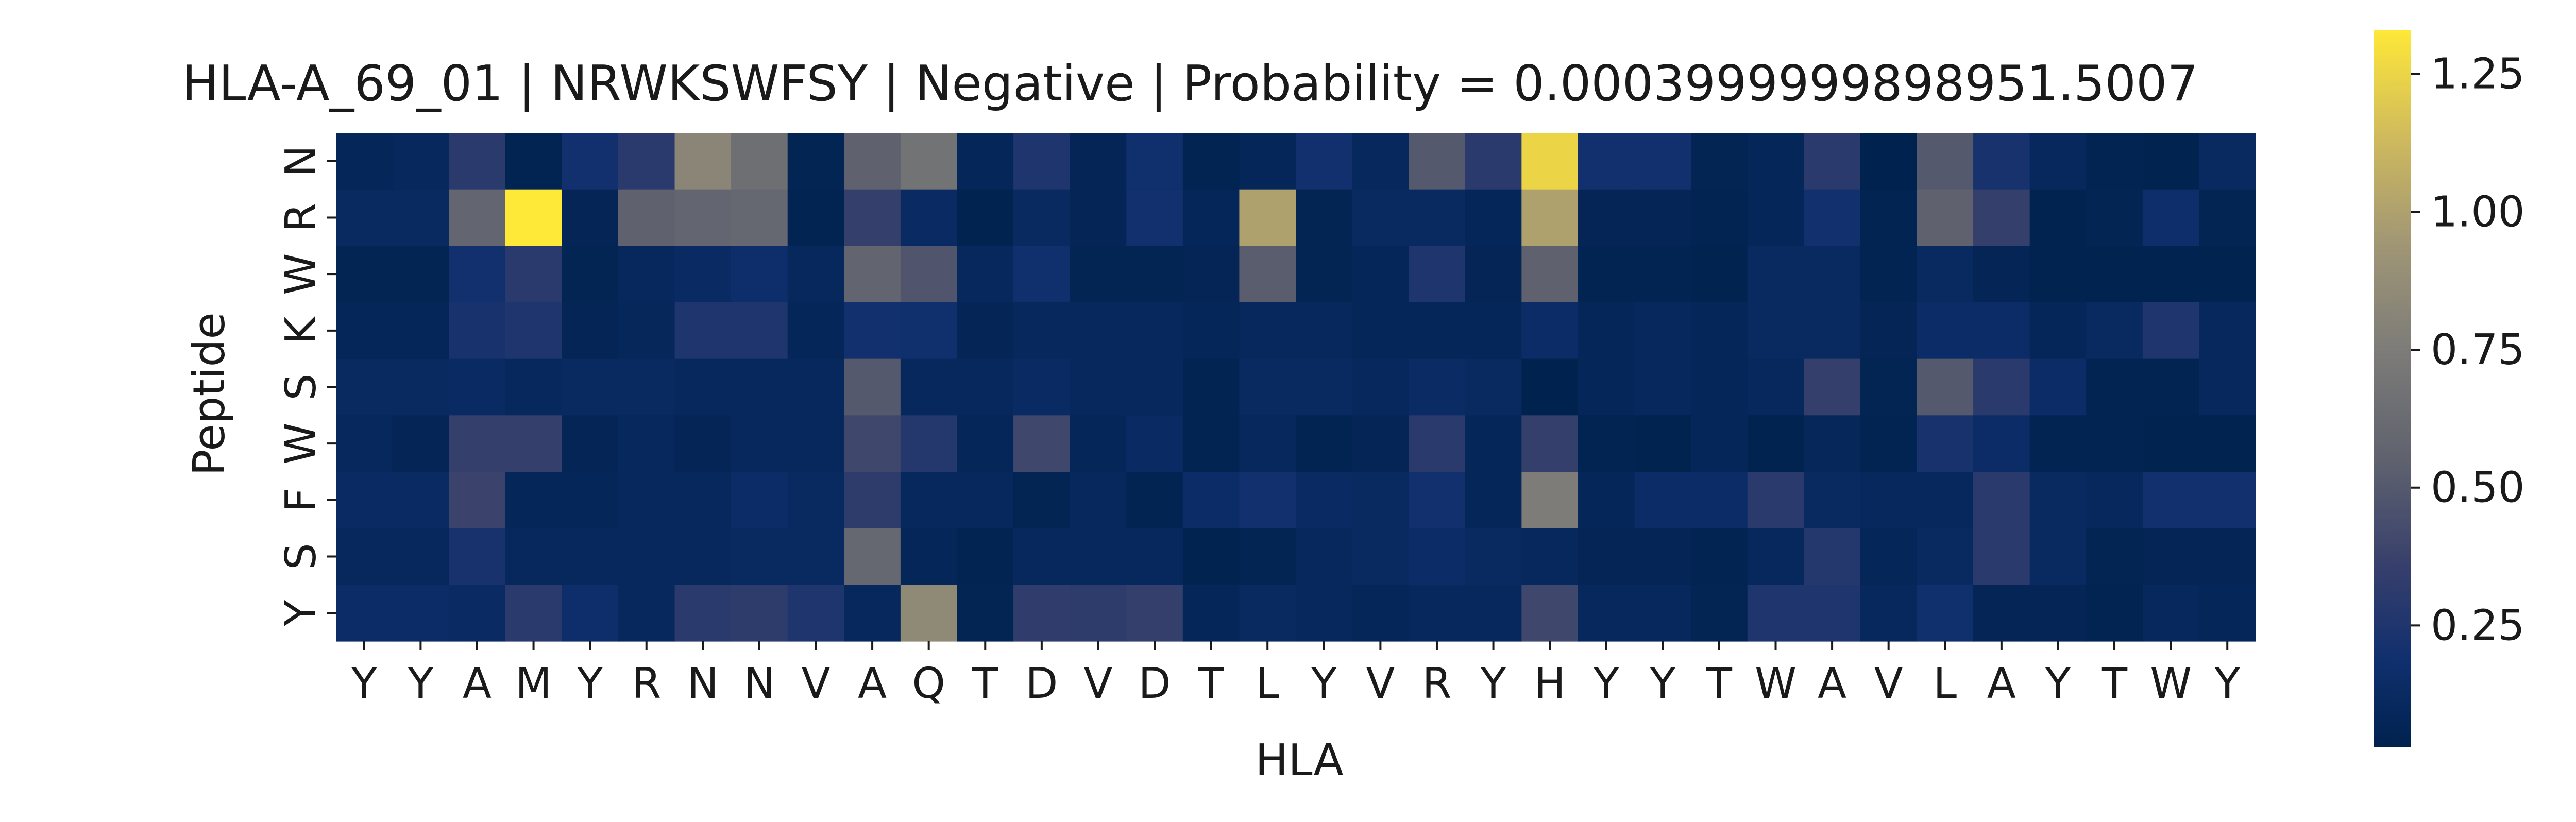 The width and height of the screenshot is (2576, 822). What do you see at coordinates (2171, 683) in the screenshot?
I see `x-tick-label: W` at bounding box center [2171, 683].